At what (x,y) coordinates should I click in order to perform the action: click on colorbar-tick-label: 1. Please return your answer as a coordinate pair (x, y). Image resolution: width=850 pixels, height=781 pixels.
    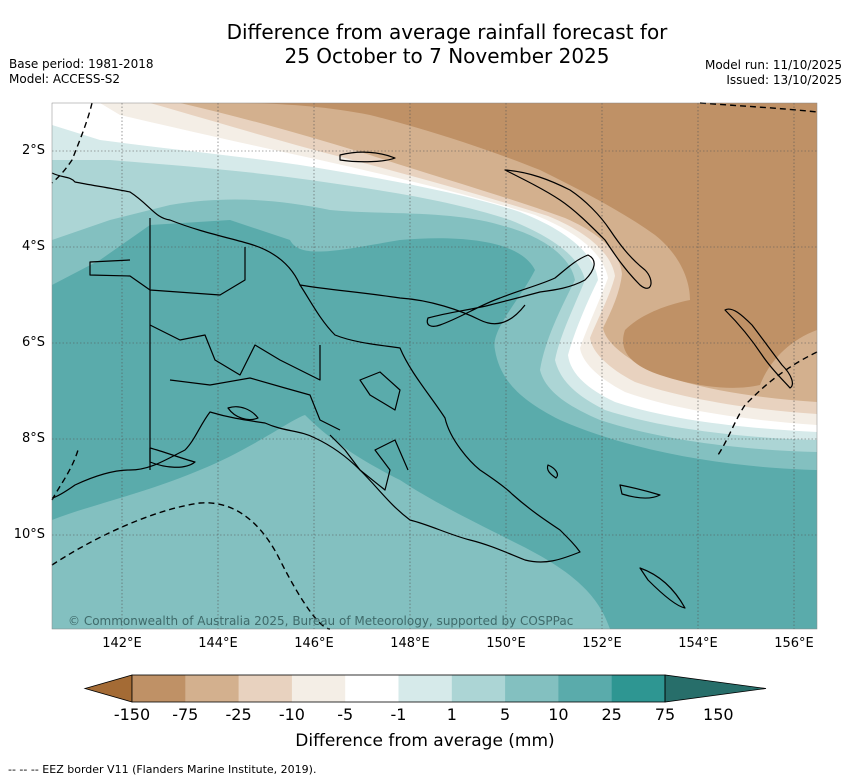
    Looking at the image, I should click on (451, 714).